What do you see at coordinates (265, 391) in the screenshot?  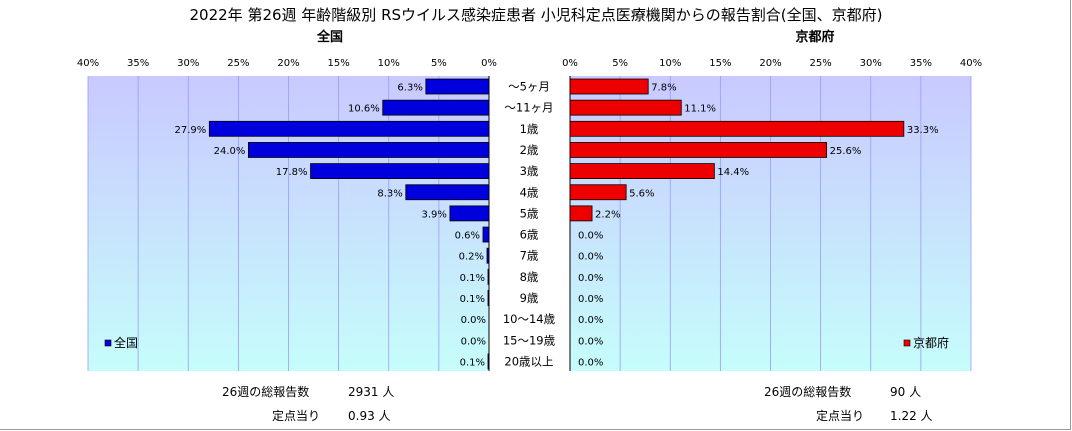 I see `footer-left-total-label: 26週の総報告数` at bounding box center [265, 391].